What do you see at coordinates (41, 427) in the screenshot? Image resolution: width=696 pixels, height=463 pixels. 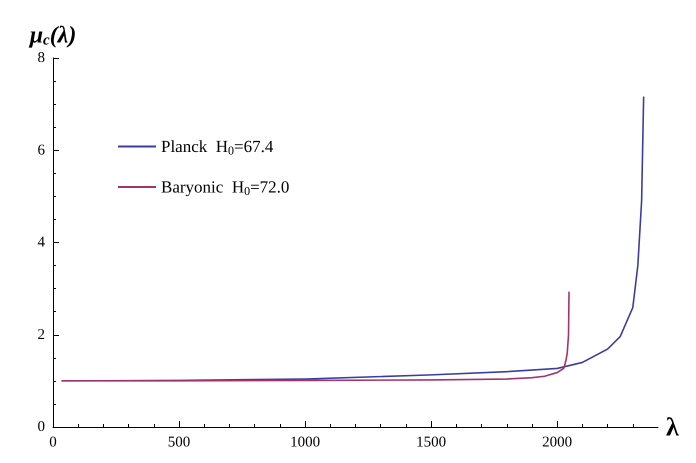 I see `y-tick-label: 0` at bounding box center [41, 427].